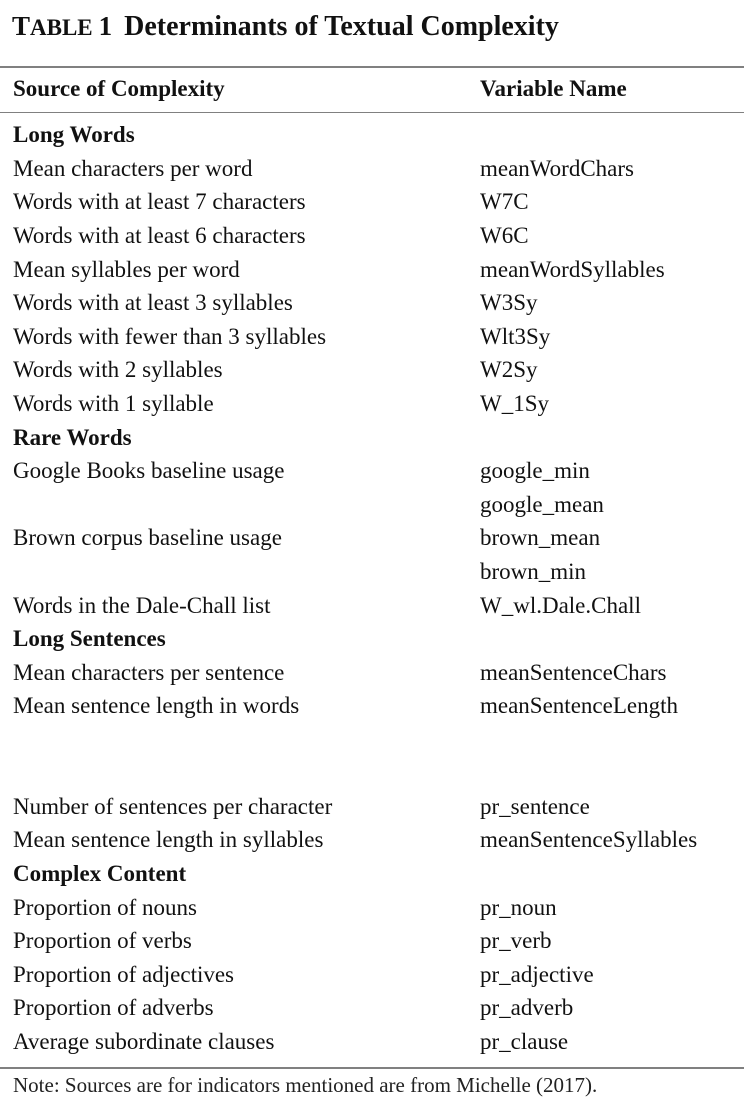 The height and width of the screenshot is (1097, 744). Describe the element at coordinates (102, 940) in the screenshot. I see `source-cell: Proportion of verbs` at that location.